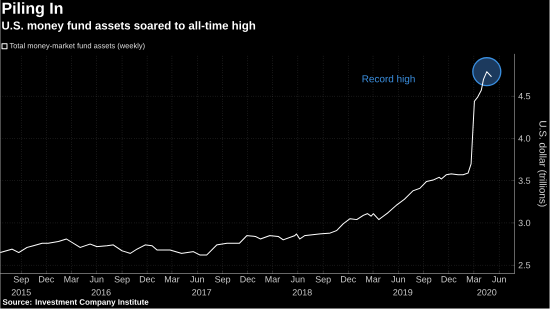  Describe the element at coordinates (402, 292) in the screenshot. I see `x2-tick-label: 2019` at that location.